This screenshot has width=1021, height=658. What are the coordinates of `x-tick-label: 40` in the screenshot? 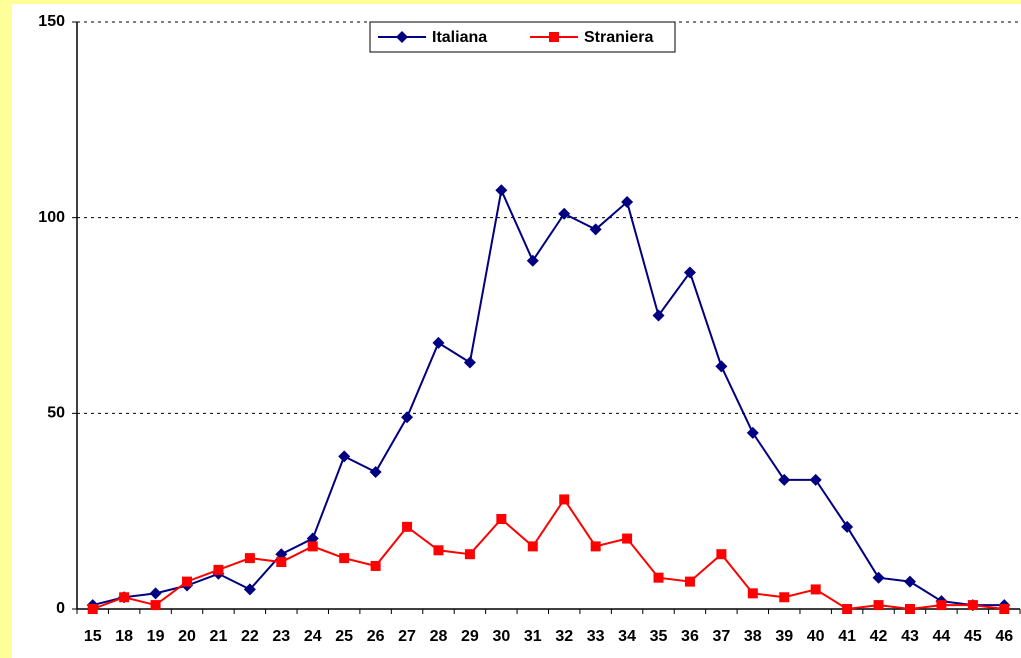 It's located at (816, 636).